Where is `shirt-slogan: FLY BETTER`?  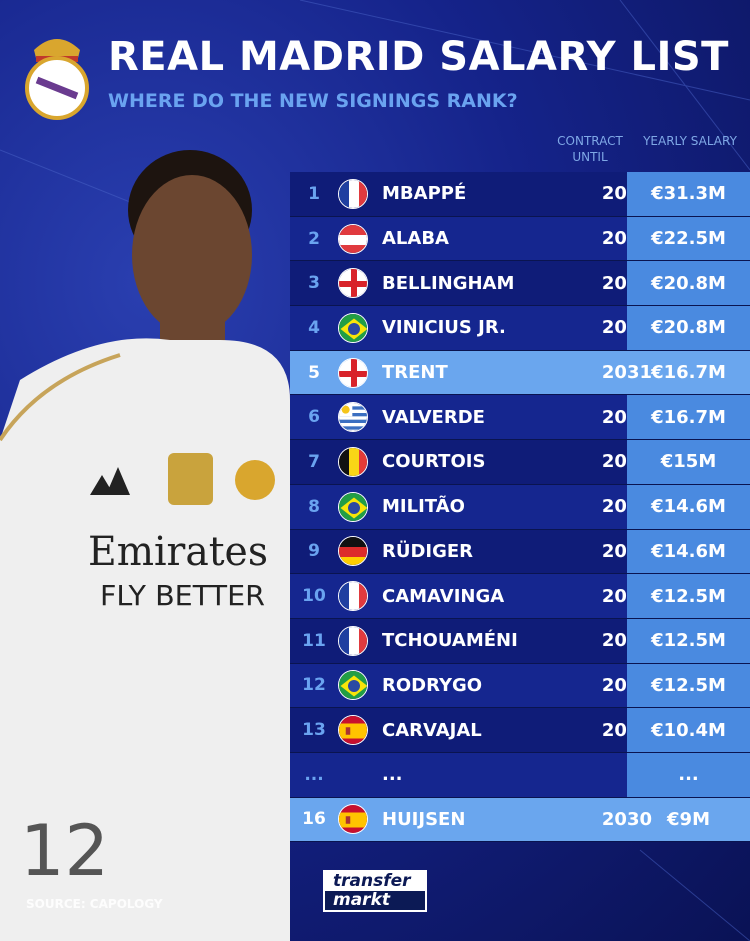 shirt-slogan: FLY BETTER is located at coordinates (182, 595).